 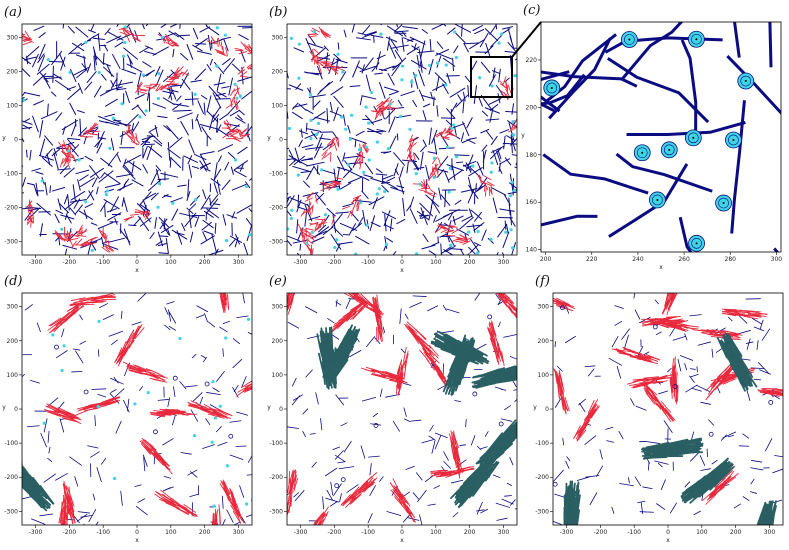 I want to click on x-tick-label: 280, so click(x=731, y=259).